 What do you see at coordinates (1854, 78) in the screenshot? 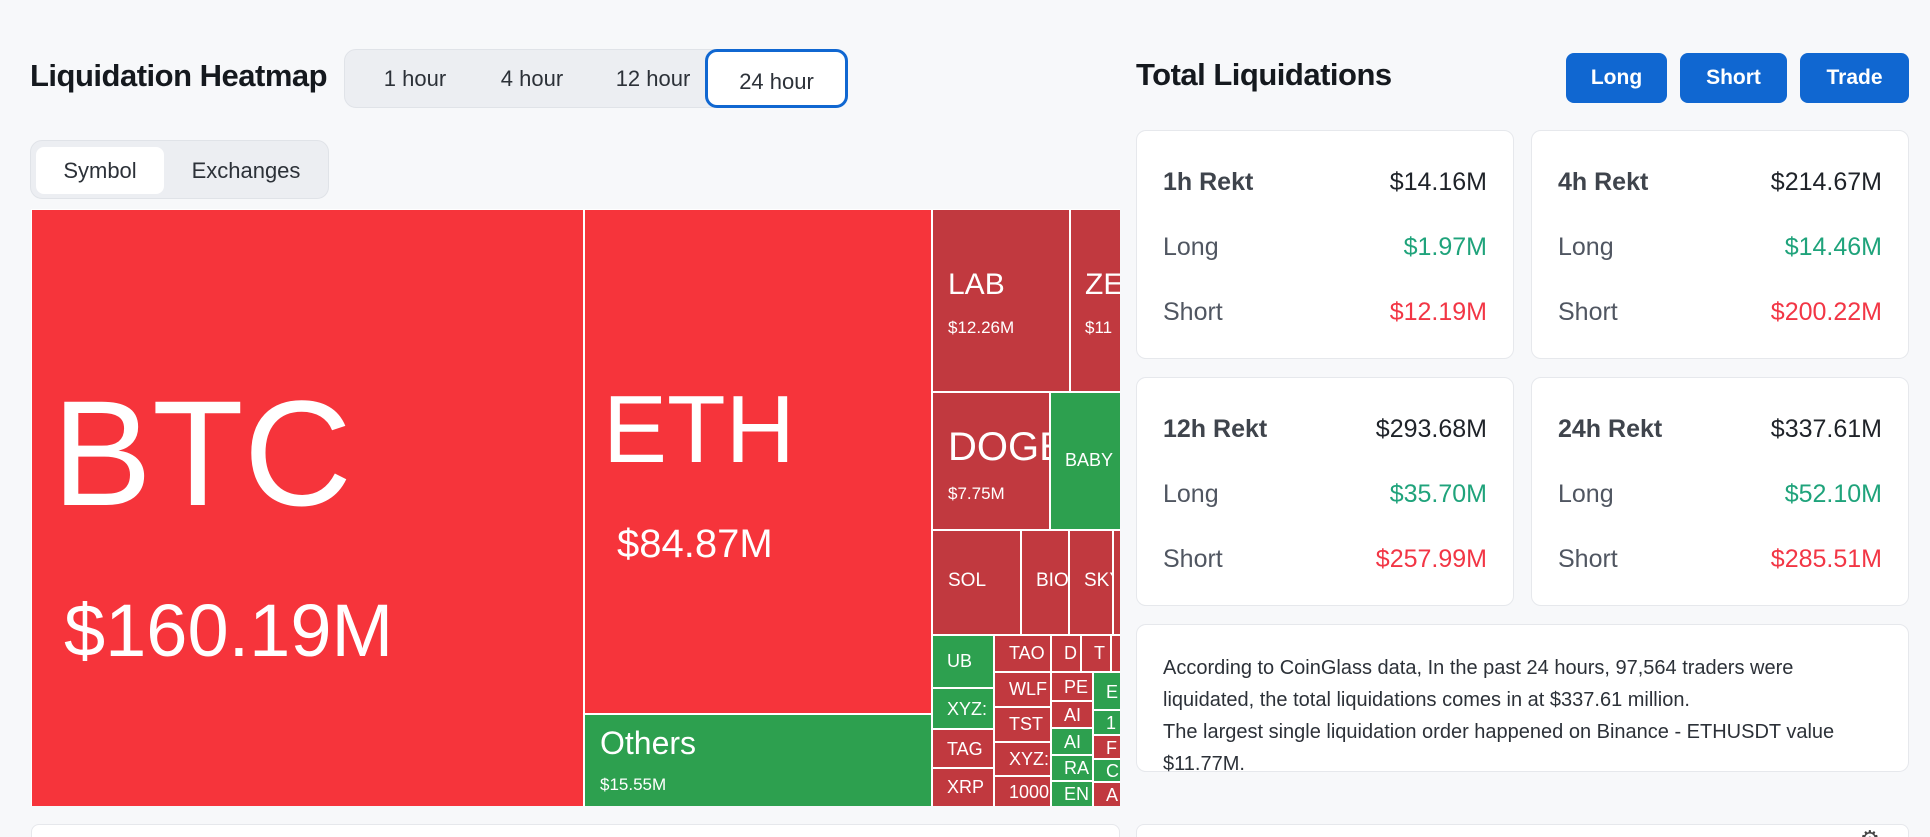
I see `trade-button: Trade` at bounding box center [1854, 78].